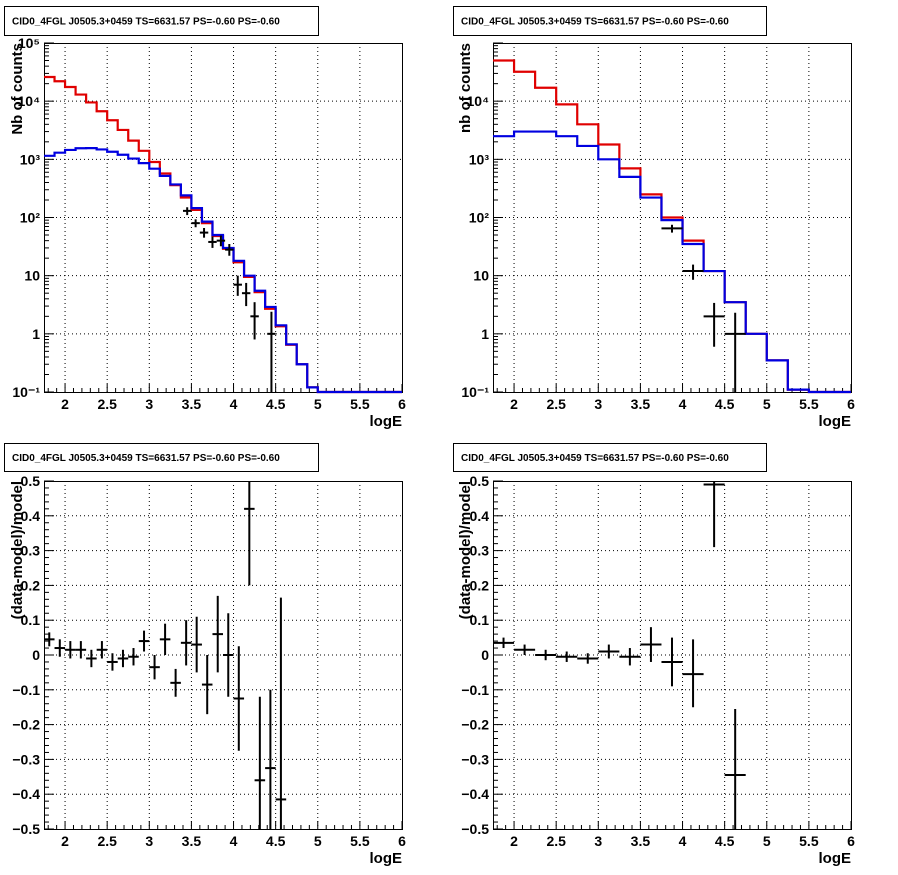  What do you see at coordinates (485, 655) in the screenshot?
I see `y-tick-label: 0` at bounding box center [485, 655].